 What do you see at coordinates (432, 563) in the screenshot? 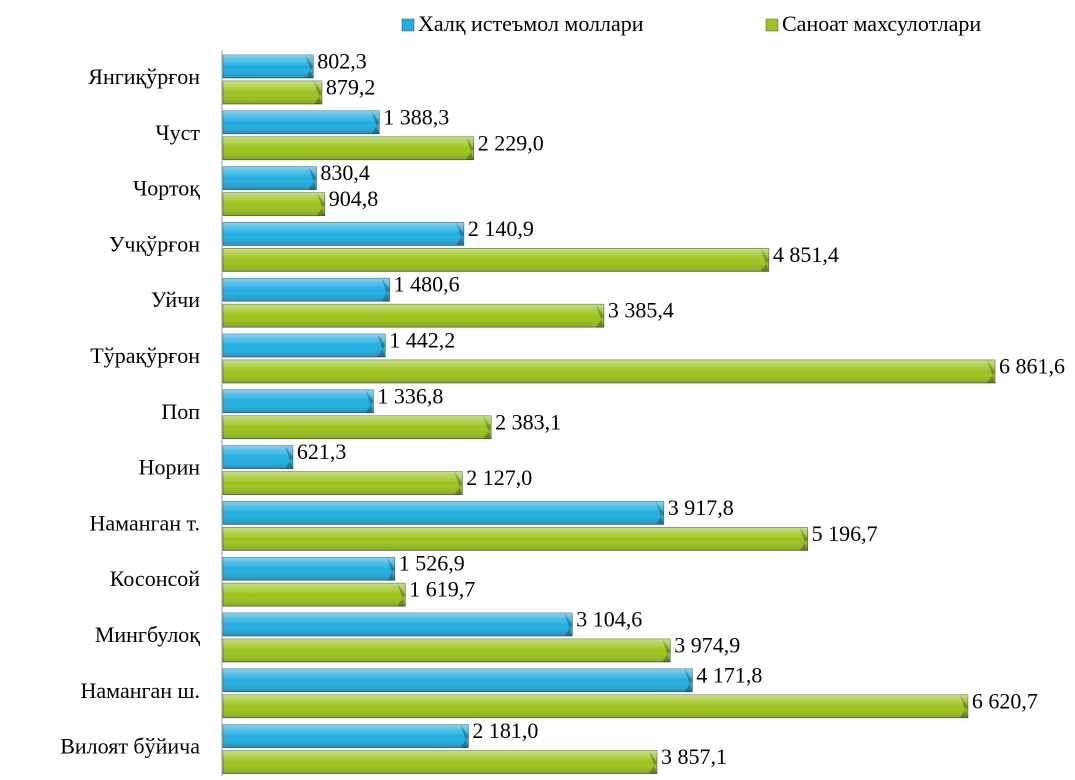
I see `value-label: 1 526,9` at bounding box center [432, 563].